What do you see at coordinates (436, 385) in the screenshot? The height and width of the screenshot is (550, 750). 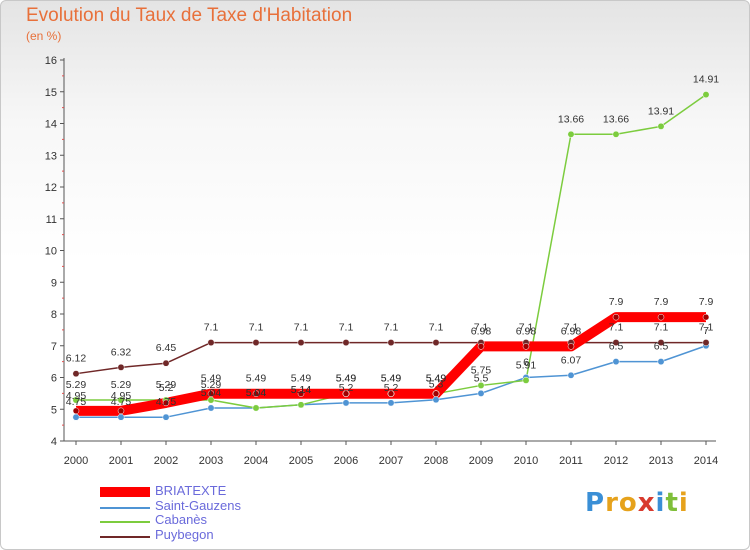 I see `data-label-saint_gauzens: 5.3` at bounding box center [436, 385].